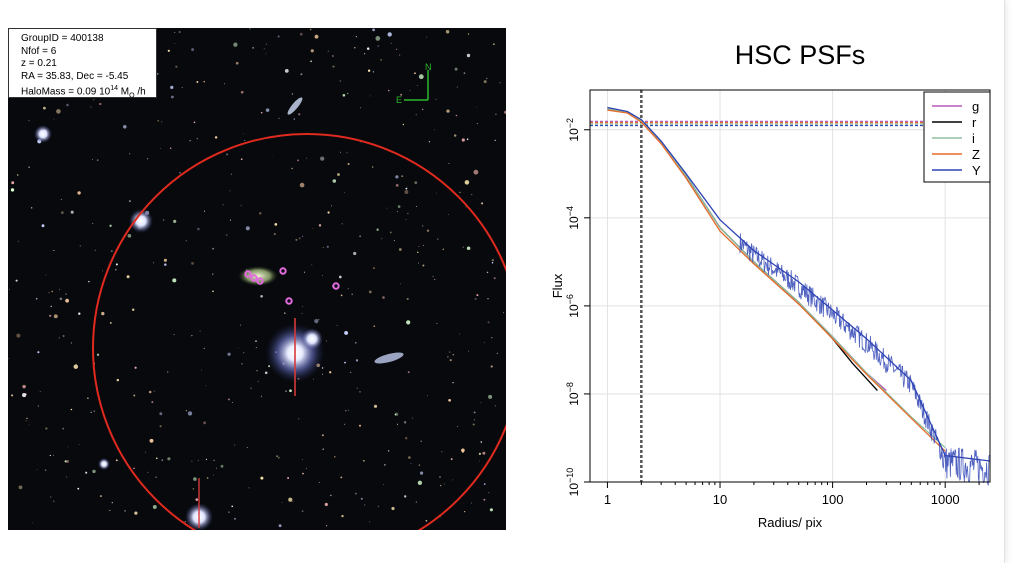 The width and height of the screenshot is (1024, 563). What do you see at coordinates (973, 138) in the screenshot?
I see `legend-label-i: i` at bounding box center [973, 138].